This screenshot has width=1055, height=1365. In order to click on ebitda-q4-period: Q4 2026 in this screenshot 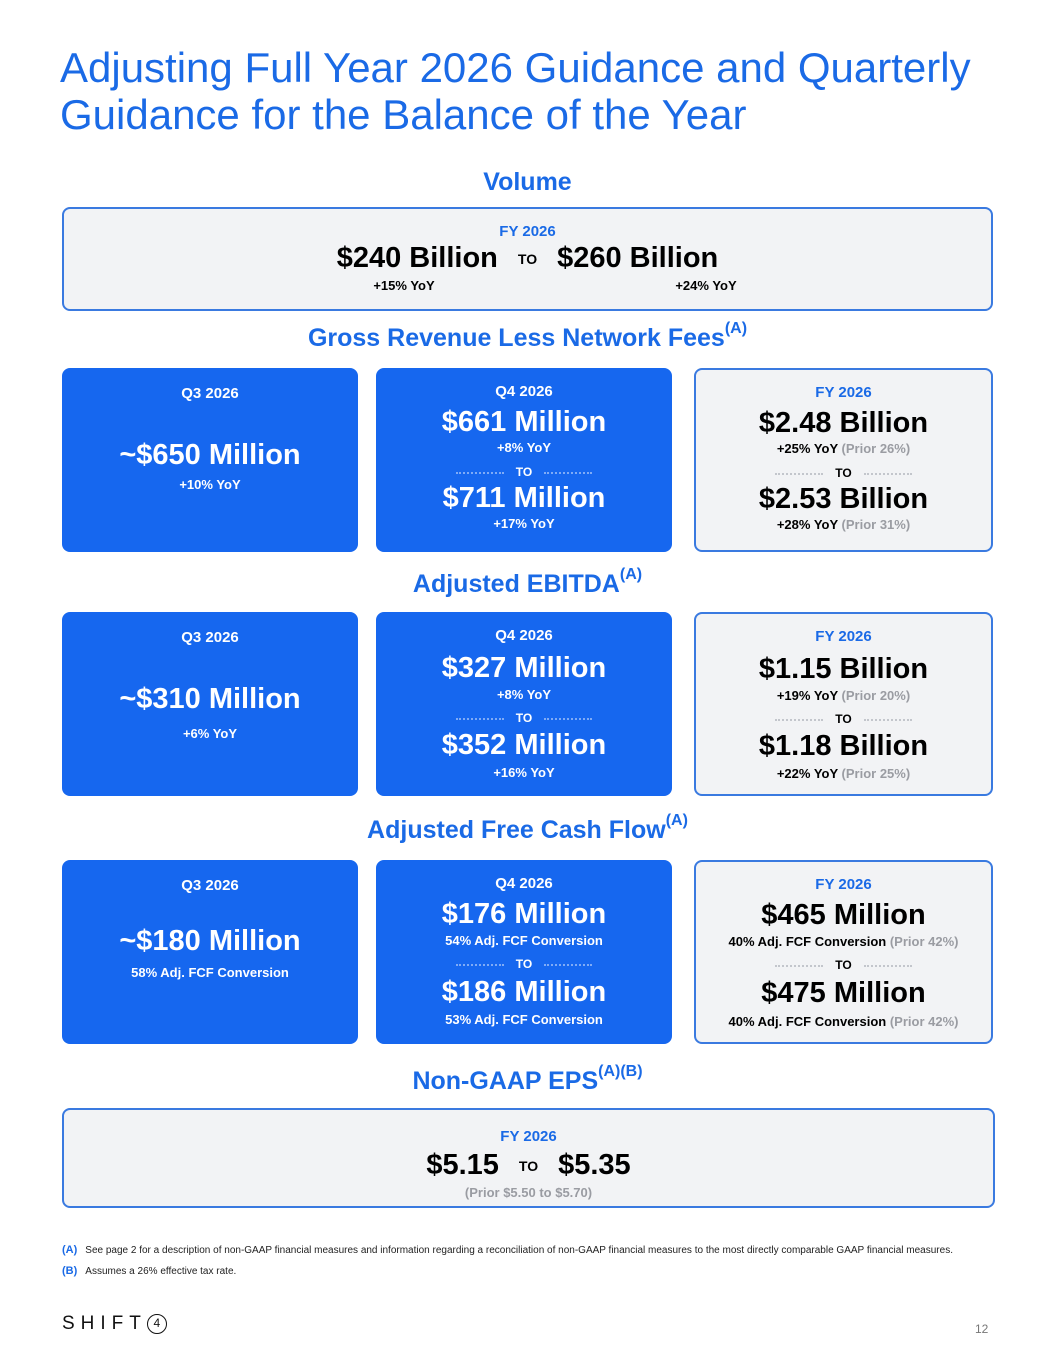, I will do `click(524, 635)`.